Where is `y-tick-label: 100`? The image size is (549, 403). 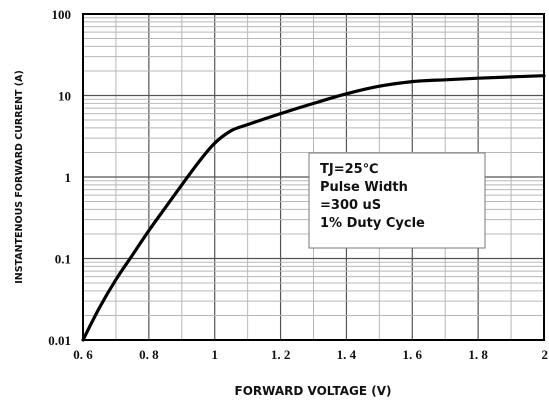 y-tick-label: 100 is located at coordinates (62, 14).